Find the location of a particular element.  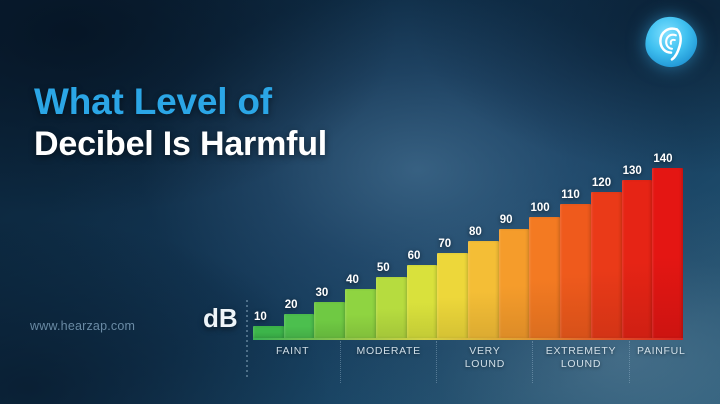

zone-label: PAINFUL is located at coordinates (661, 351).